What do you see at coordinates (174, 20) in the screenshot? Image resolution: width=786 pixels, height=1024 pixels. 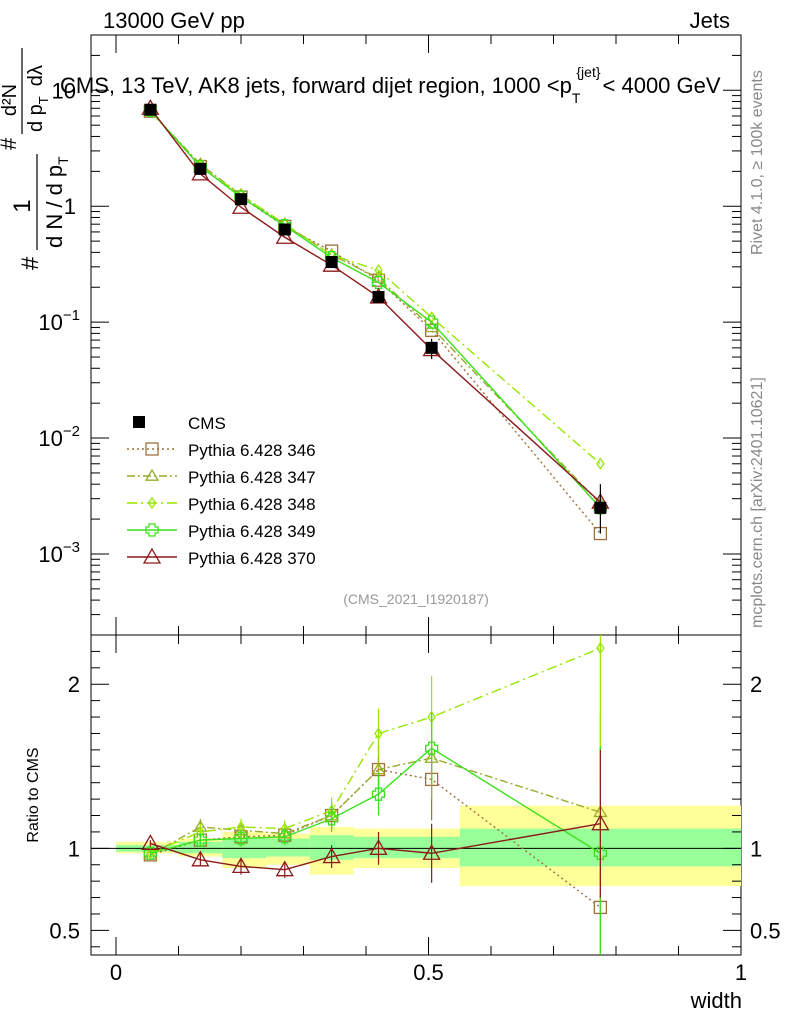 I see `header-left: 13000 GeV pp` at bounding box center [174, 20].